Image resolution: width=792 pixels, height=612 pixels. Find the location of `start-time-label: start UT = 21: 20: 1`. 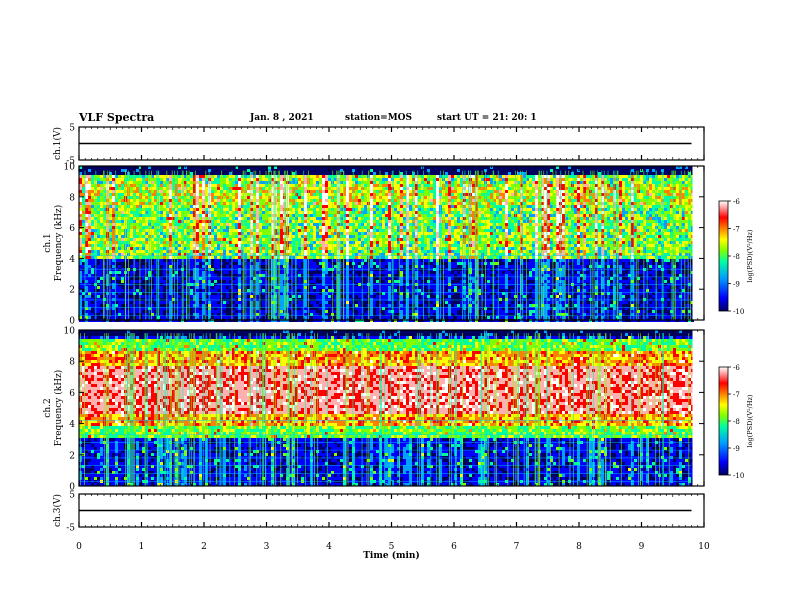

start-time-label: start UT = 21: 20: 1 is located at coordinates (487, 118).